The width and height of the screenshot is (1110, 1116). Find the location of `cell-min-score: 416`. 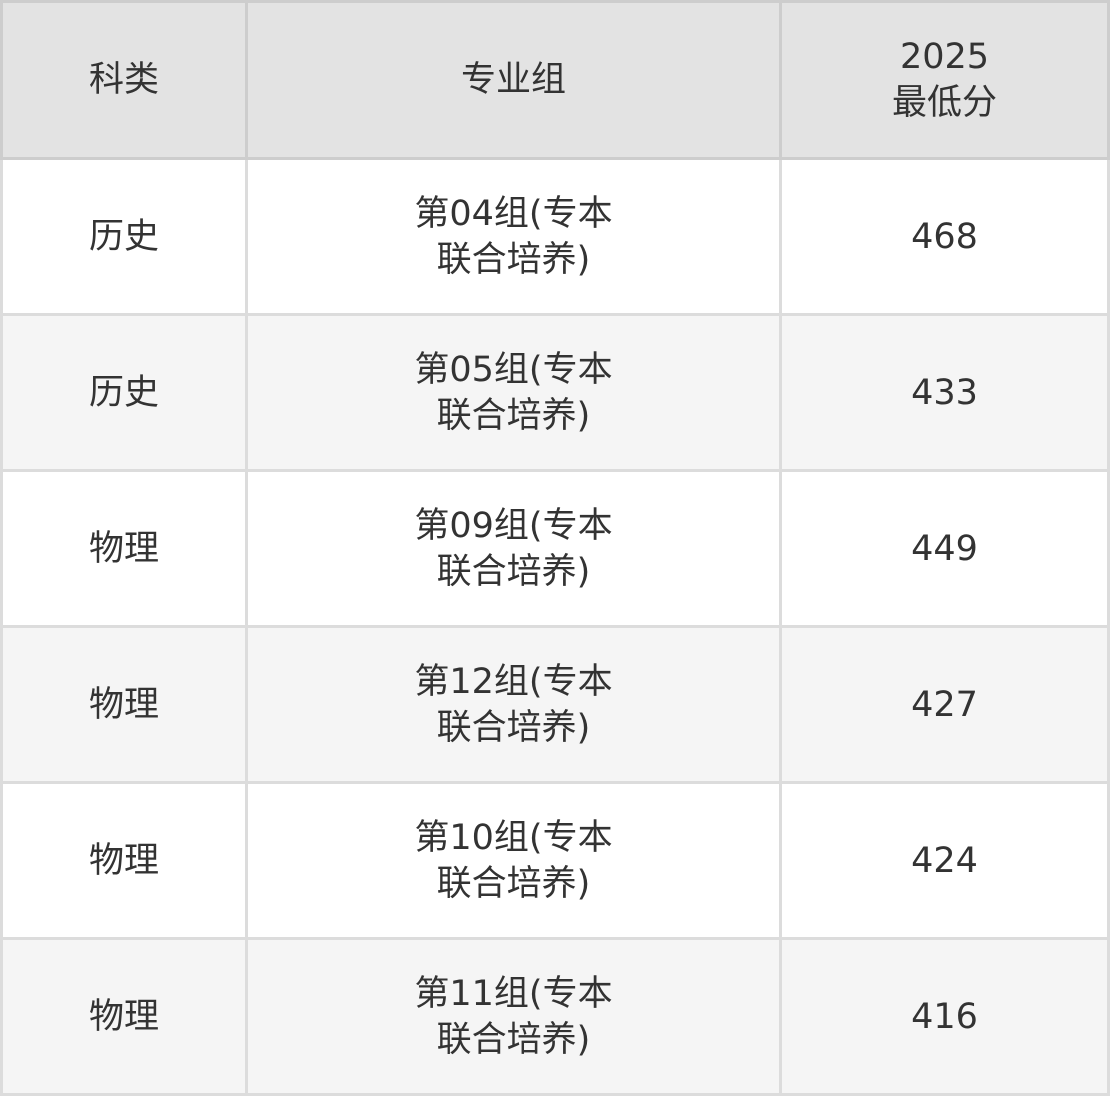

cell-min-score: 416 is located at coordinates (944, 1016).